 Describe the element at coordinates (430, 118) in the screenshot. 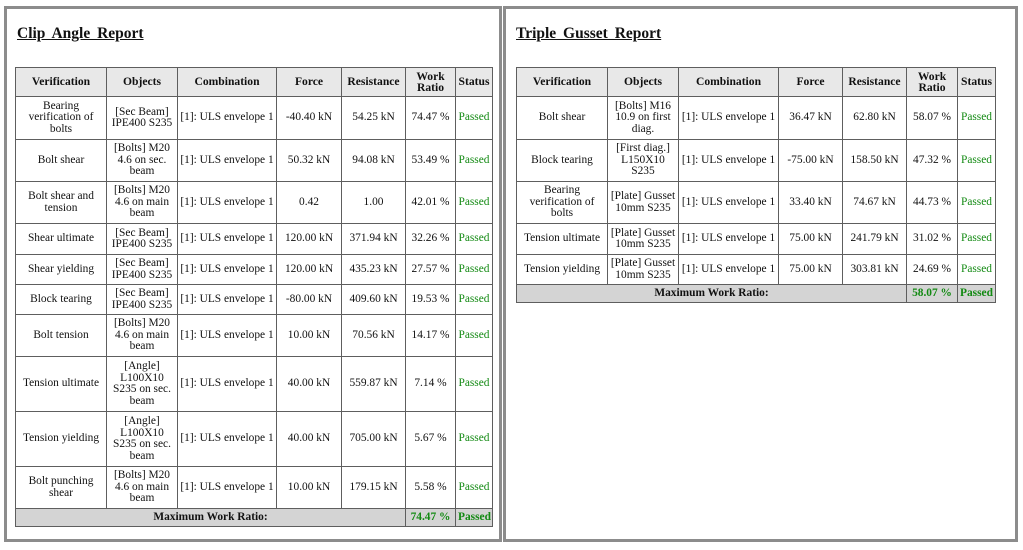

I see `work-ratio-cell: 74.47 %` at that location.